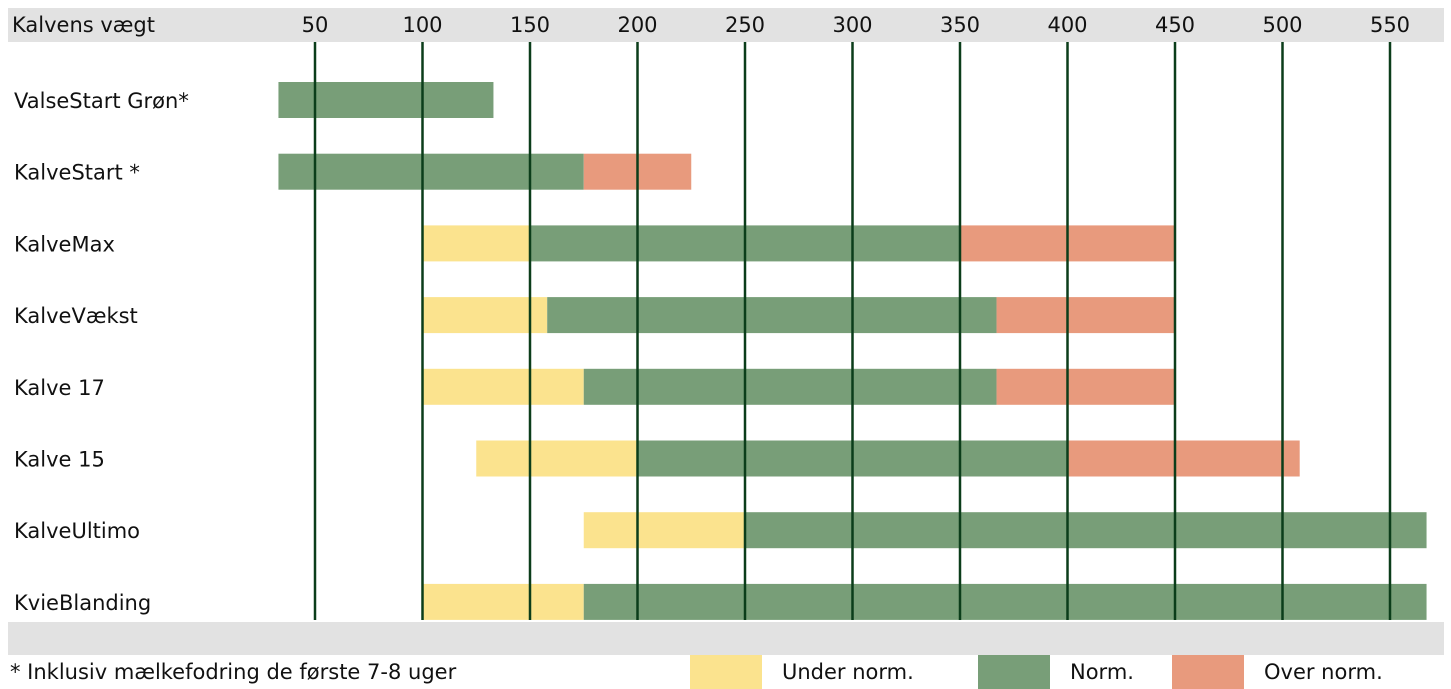  I want to click on header-band, so click(726, 25).